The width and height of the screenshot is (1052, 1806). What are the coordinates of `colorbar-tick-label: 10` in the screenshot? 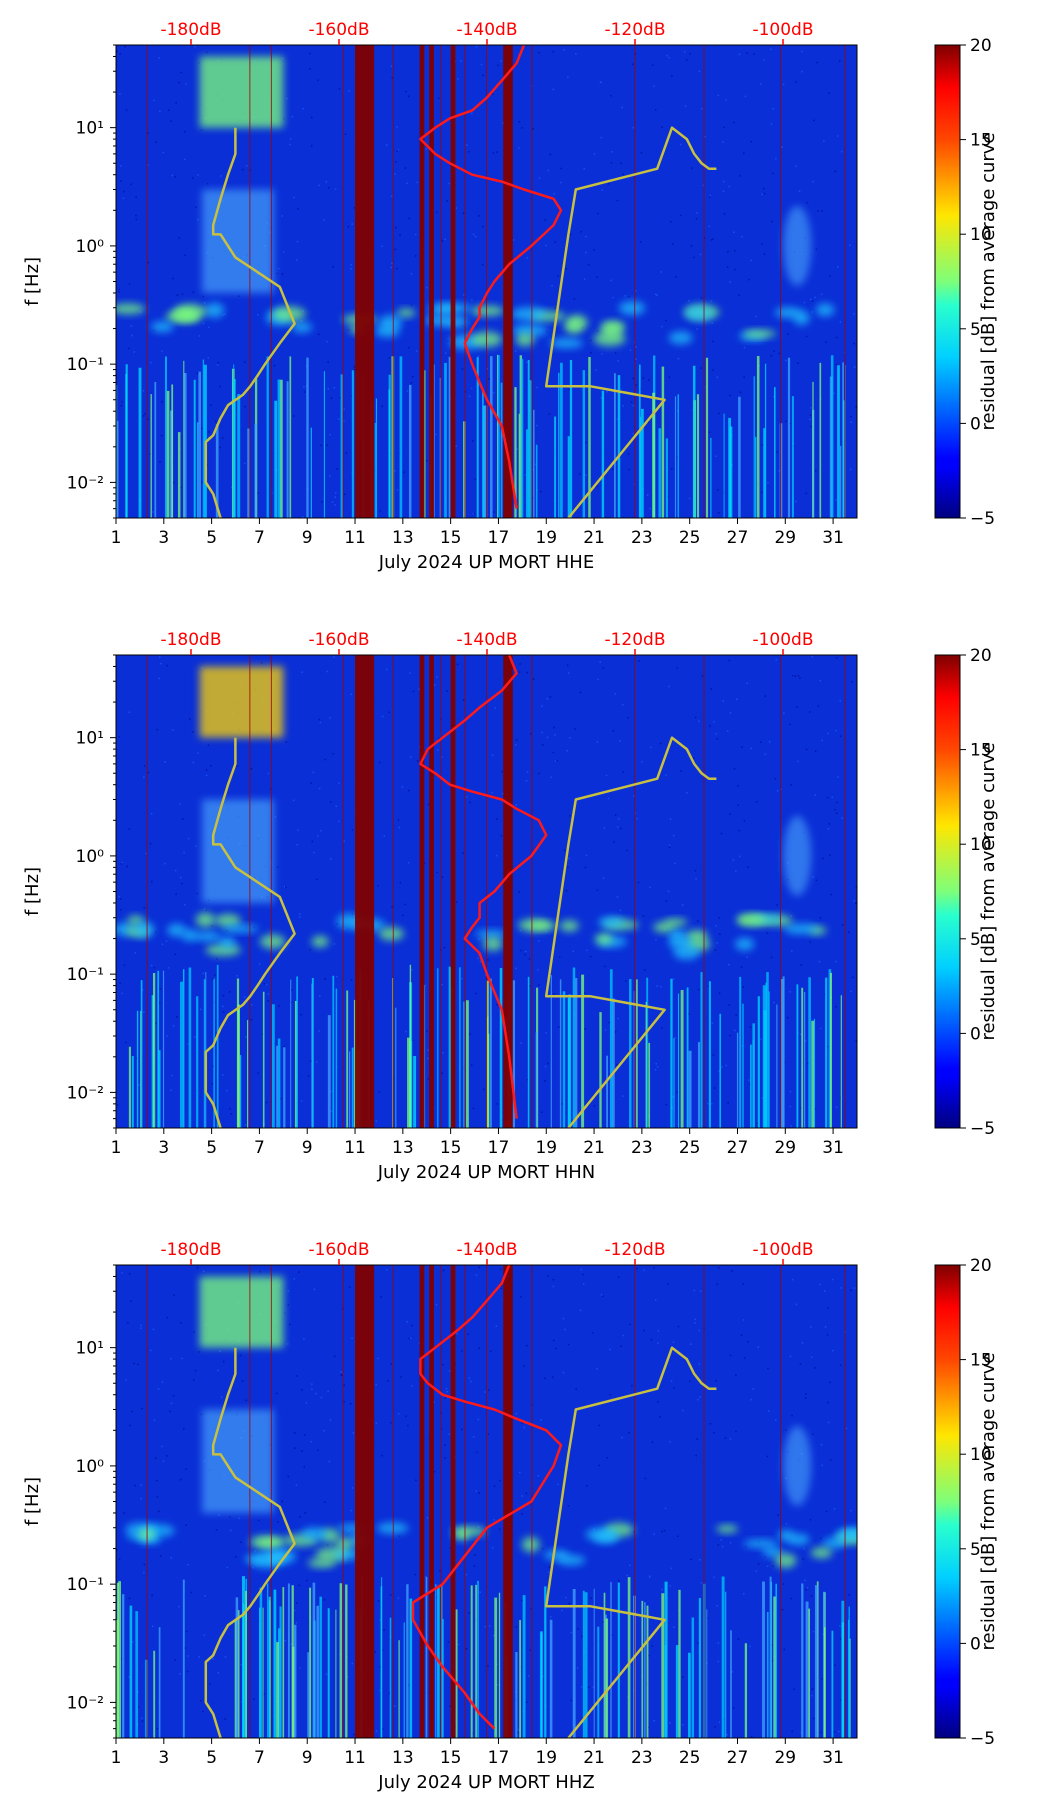 It's located at (981, 1455).